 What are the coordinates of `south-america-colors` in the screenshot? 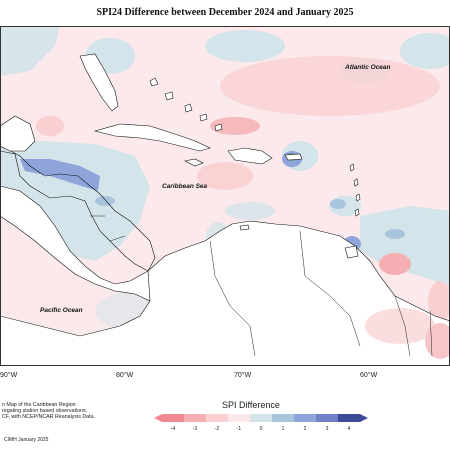 It's located at (407, 333).